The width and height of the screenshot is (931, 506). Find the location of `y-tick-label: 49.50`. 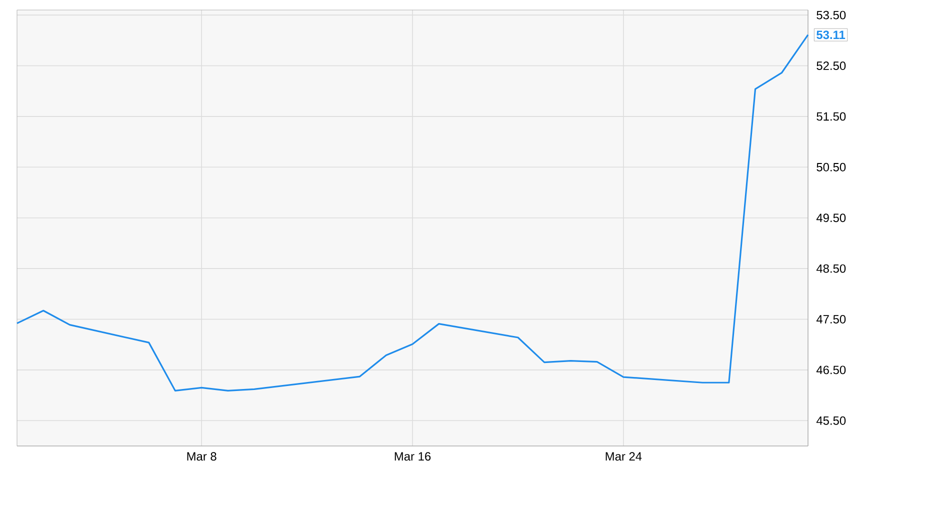

y-tick-label: 49.50 is located at coordinates (831, 218).